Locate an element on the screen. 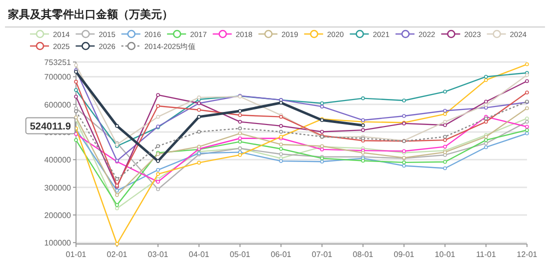 The height and width of the screenshot is (267, 550). y-tick-label: 753251 is located at coordinates (58, 62).